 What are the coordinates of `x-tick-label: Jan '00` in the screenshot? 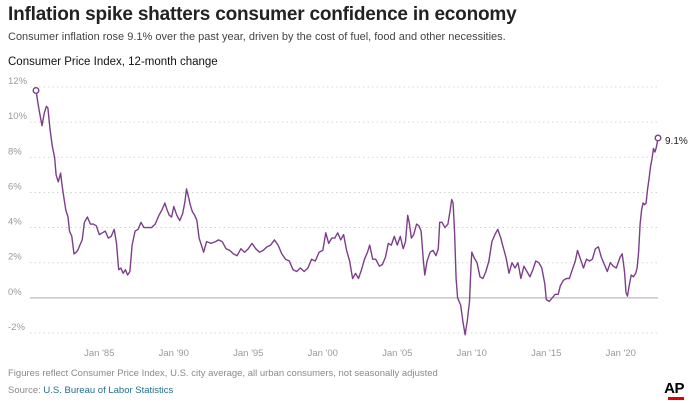 It's located at (323, 353).